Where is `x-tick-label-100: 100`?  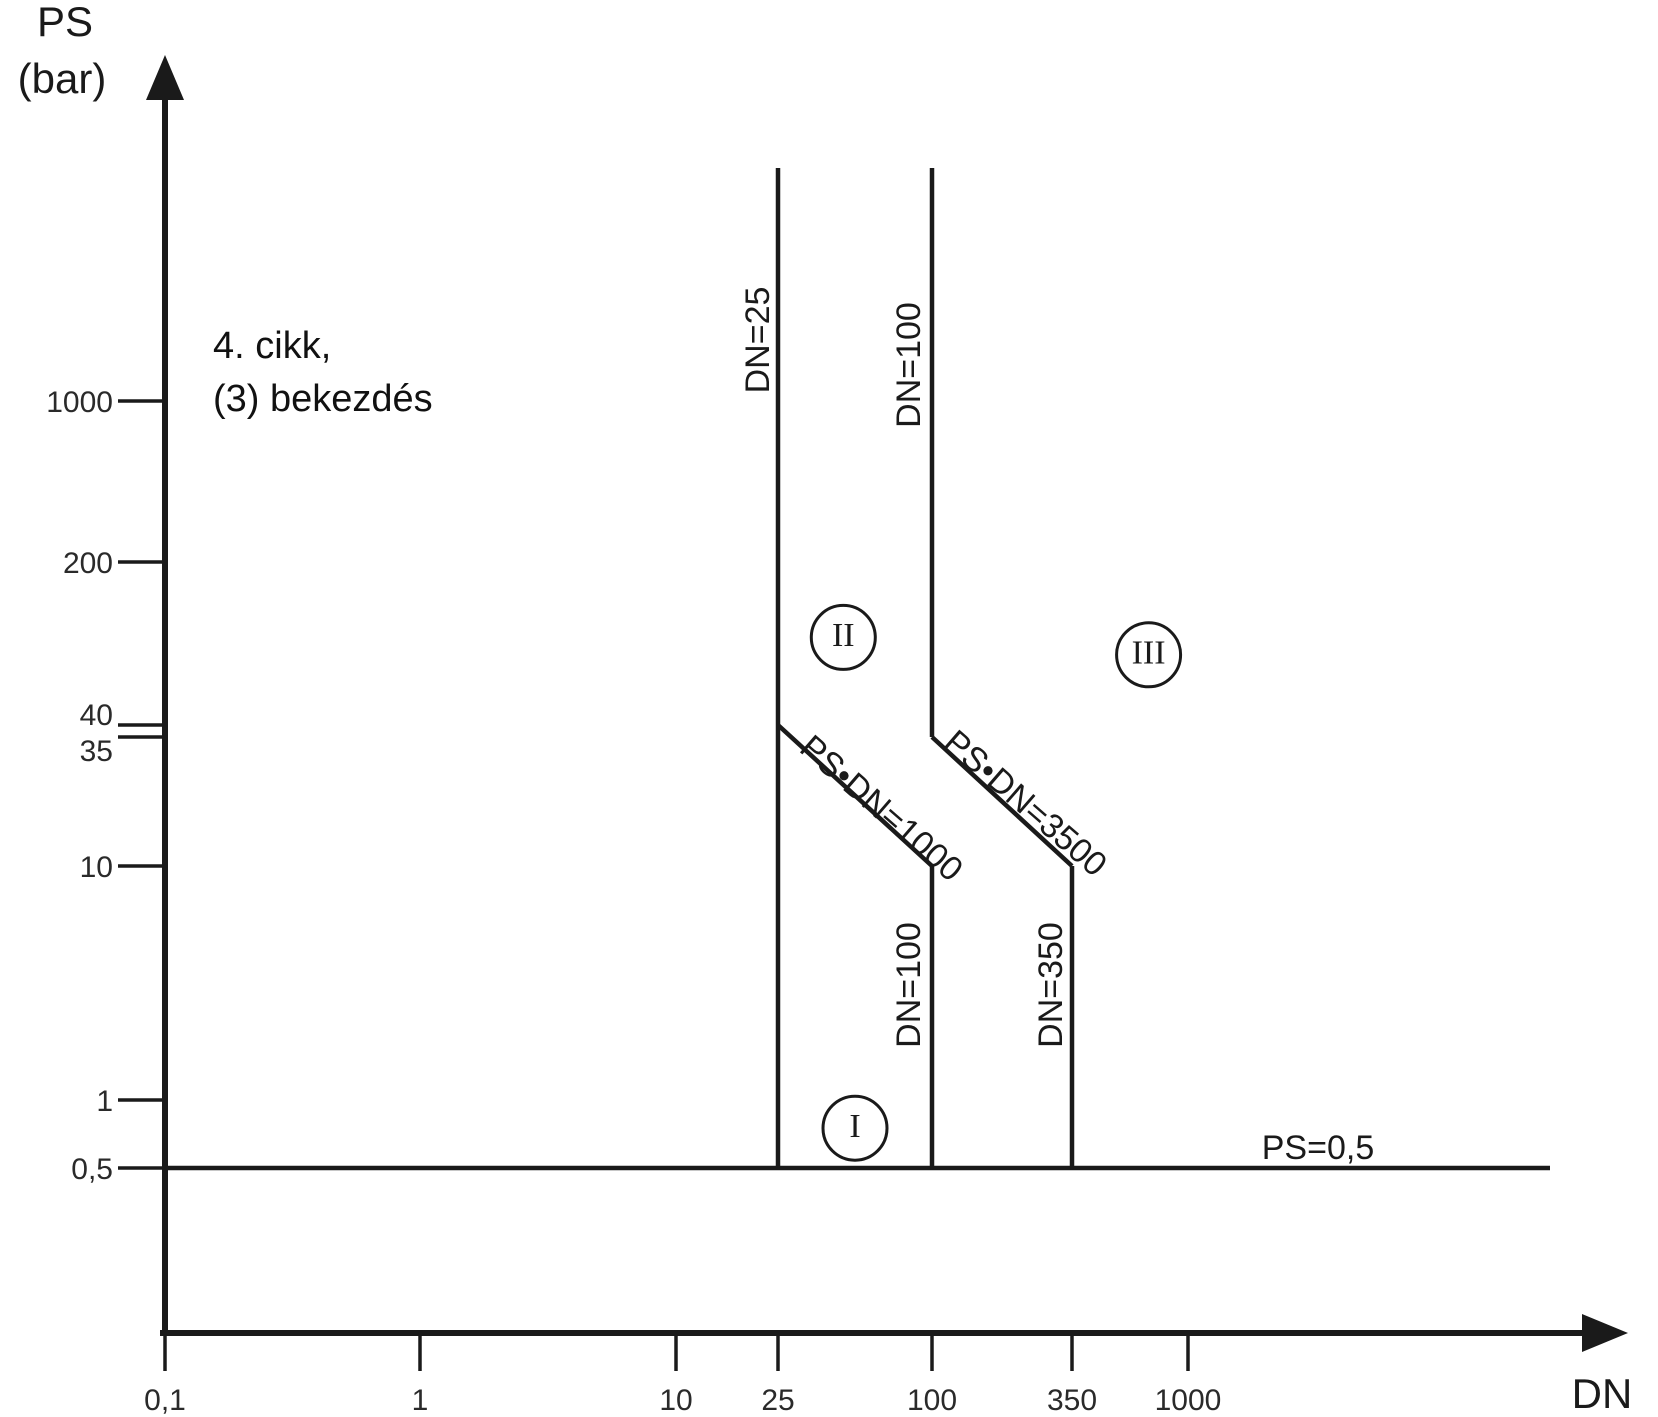
x-tick-label-100: 100 is located at coordinates (932, 1400).